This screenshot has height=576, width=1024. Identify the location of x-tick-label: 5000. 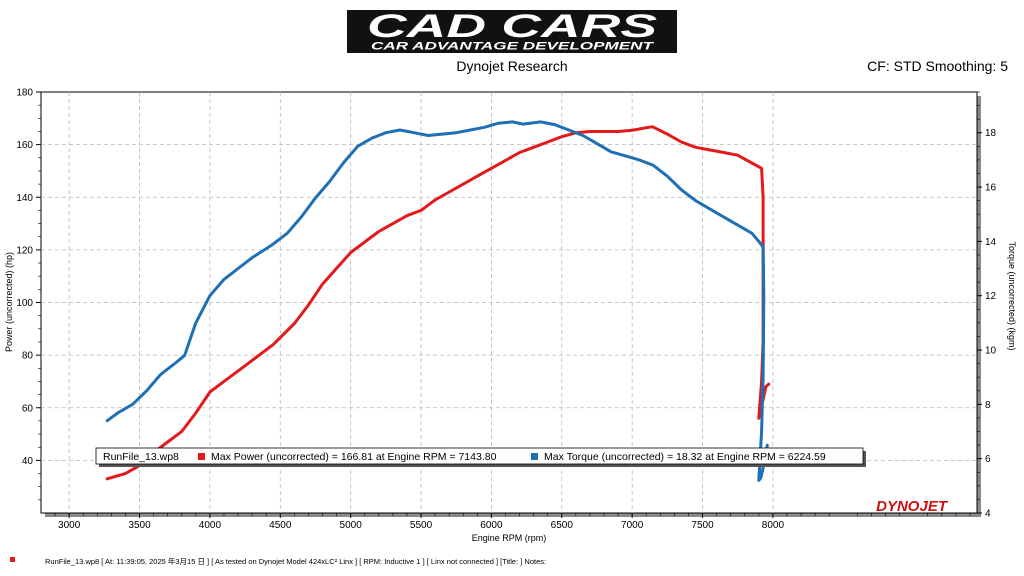
(351, 525).